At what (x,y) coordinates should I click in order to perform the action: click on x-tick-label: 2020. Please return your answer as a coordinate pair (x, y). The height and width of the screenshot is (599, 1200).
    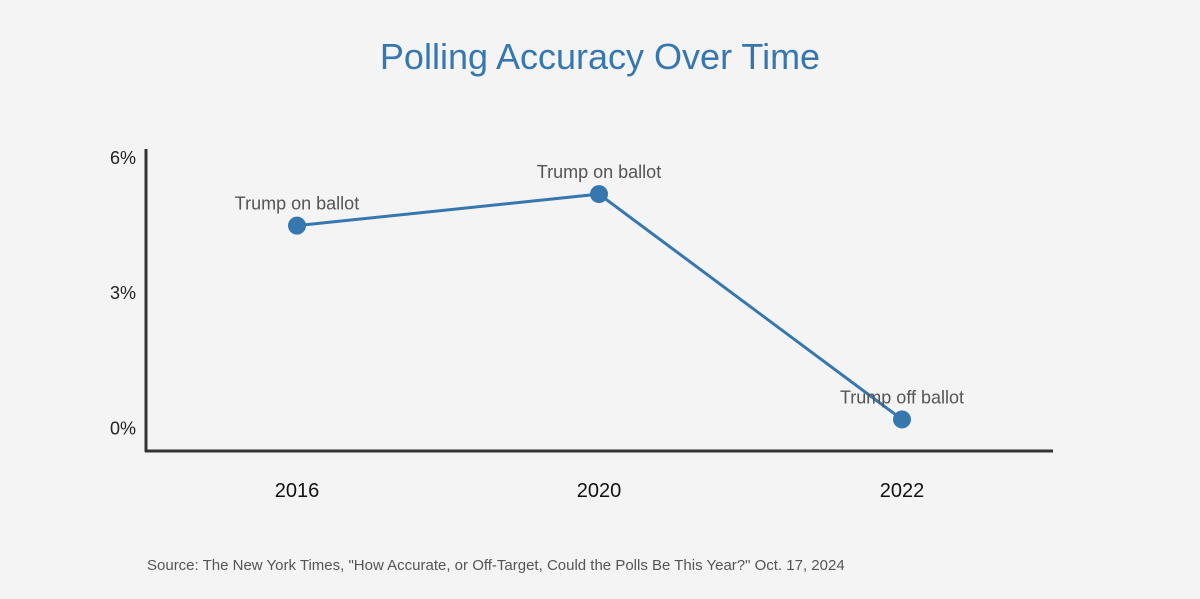
    Looking at the image, I should click on (599, 491).